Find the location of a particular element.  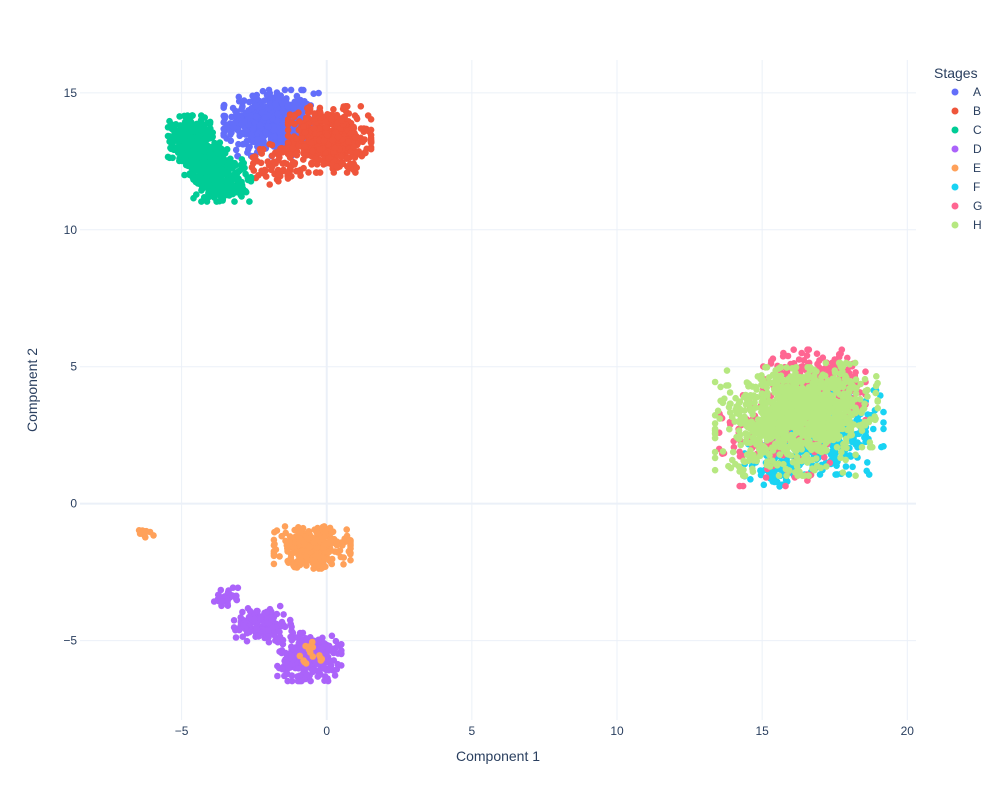

legend-item-G: G is located at coordinates (967, 206).